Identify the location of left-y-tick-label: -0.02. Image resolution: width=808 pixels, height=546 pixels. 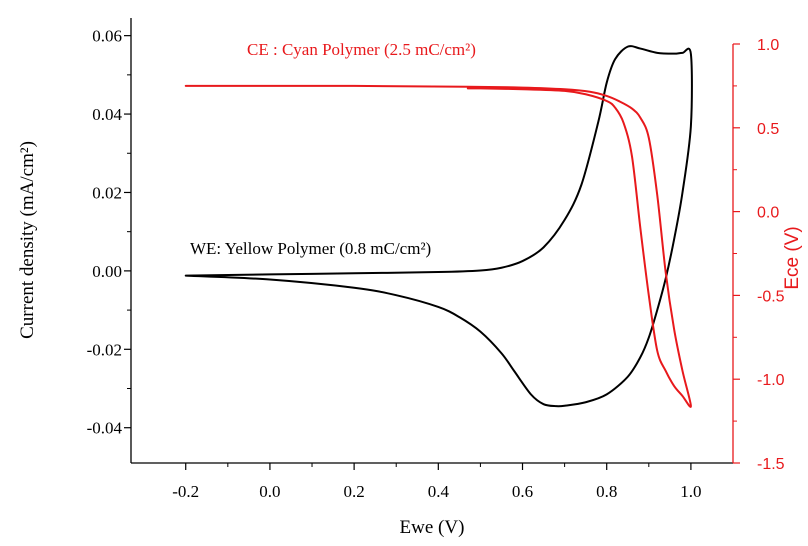
(104, 349).